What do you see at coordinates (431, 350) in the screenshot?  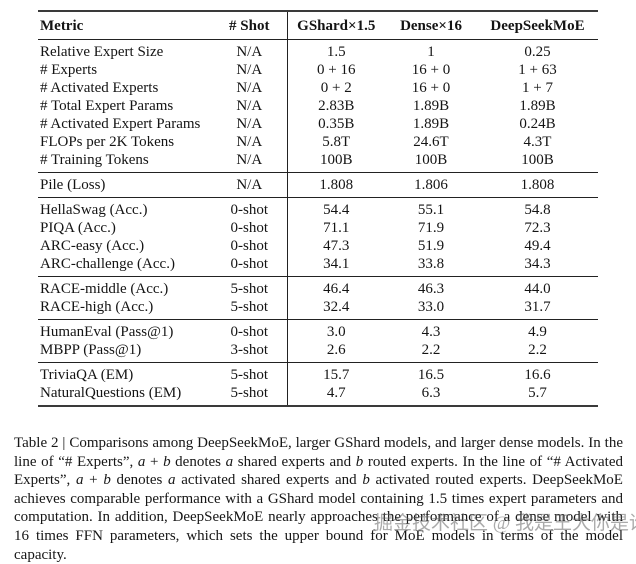 I see `value-cell: 2.2` at bounding box center [431, 350].